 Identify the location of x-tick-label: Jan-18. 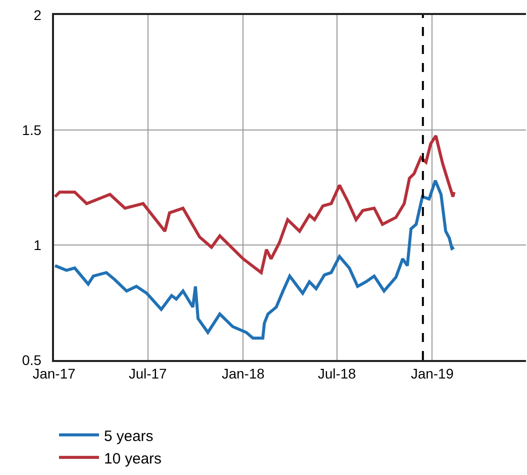
(243, 374).